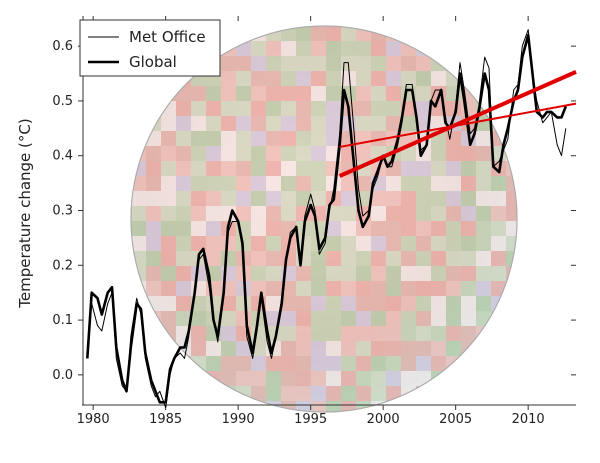  Describe the element at coordinates (455, 419) in the screenshot. I see `x-tick-label: 2005` at that location.